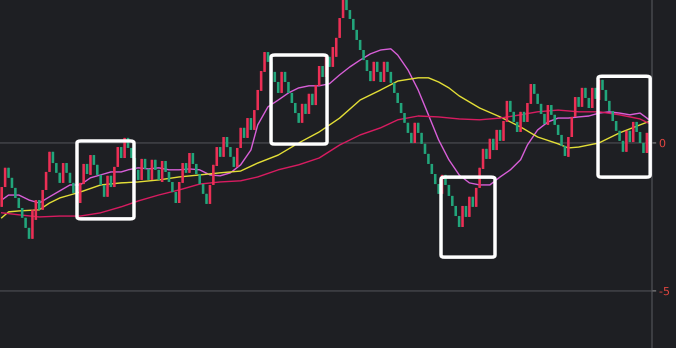 This screenshot has height=348, width=676. What do you see at coordinates (663, 143) in the screenshot?
I see `y-tick-label: 0` at bounding box center [663, 143].